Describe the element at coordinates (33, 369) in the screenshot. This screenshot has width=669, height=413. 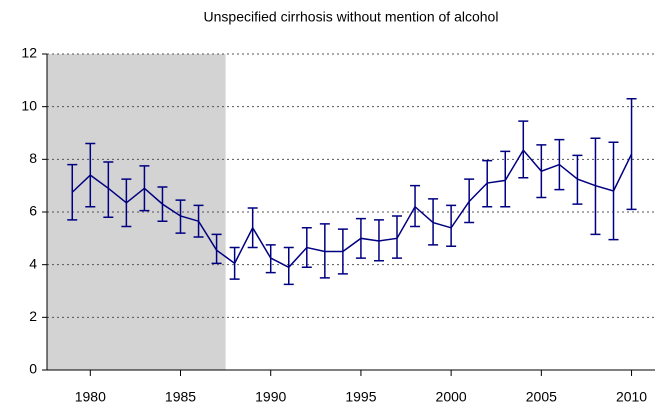
I see `y-tick-label: 0` at that location.